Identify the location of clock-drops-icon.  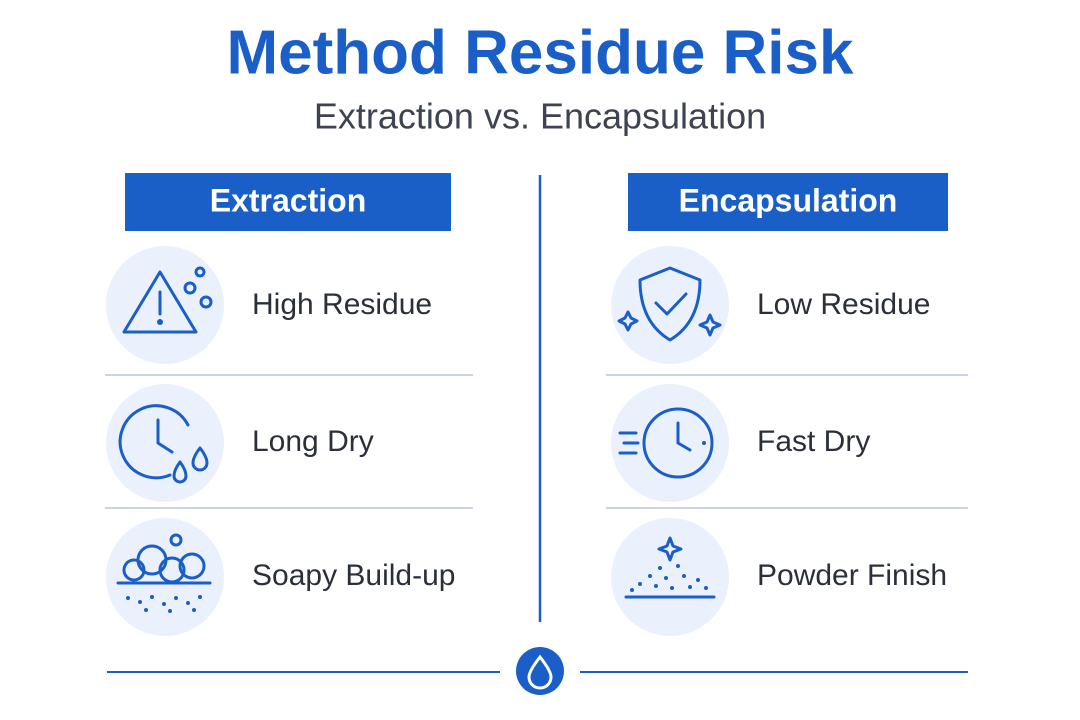
(163, 444).